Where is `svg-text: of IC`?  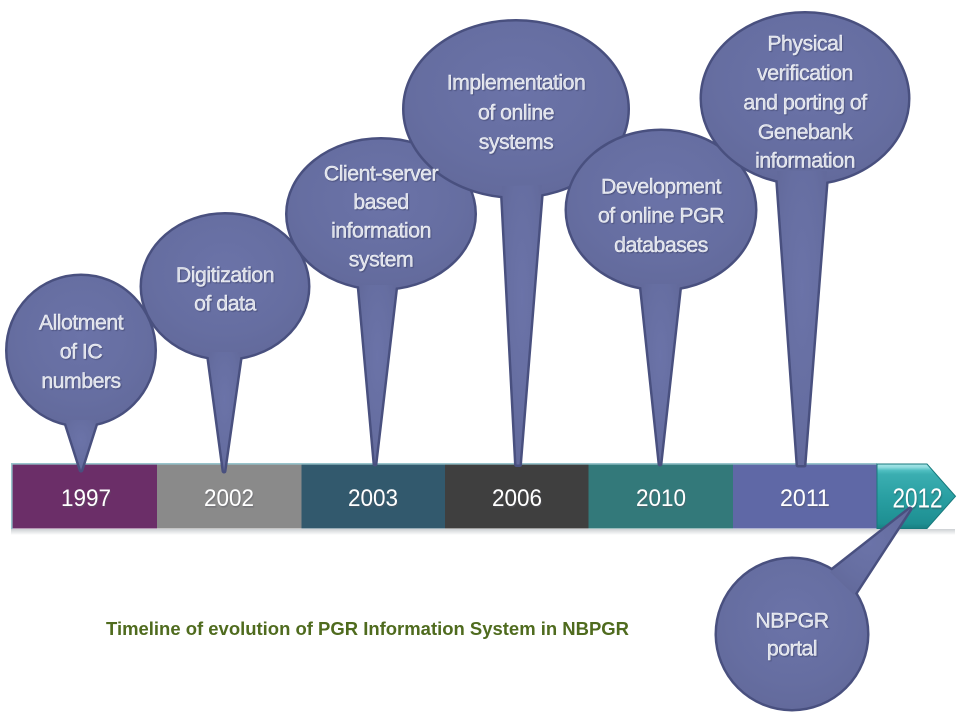
svg-text: of IC is located at coordinates (81, 352).